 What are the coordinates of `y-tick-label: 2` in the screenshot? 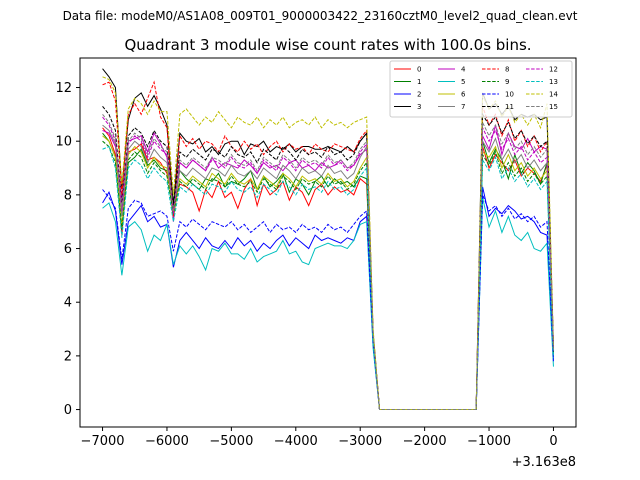 It's located at (68, 356).